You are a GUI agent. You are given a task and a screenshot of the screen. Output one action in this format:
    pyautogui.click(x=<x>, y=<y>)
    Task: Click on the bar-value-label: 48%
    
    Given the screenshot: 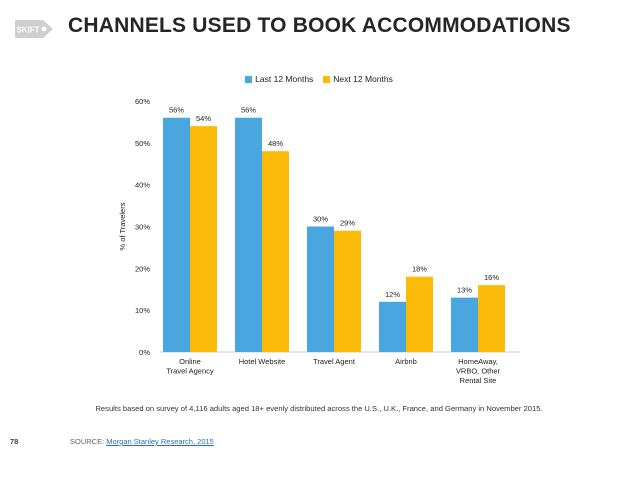 What is the action you would take?
    pyautogui.click(x=275, y=143)
    